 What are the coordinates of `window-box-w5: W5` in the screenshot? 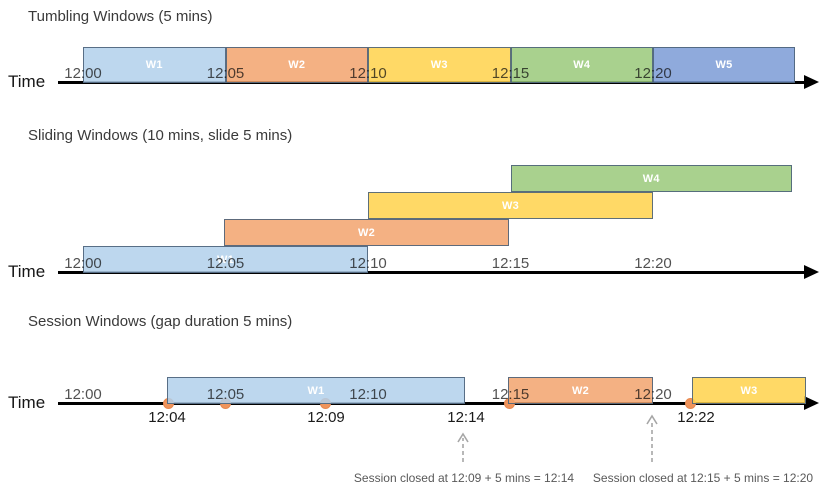 It's located at (724, 65).